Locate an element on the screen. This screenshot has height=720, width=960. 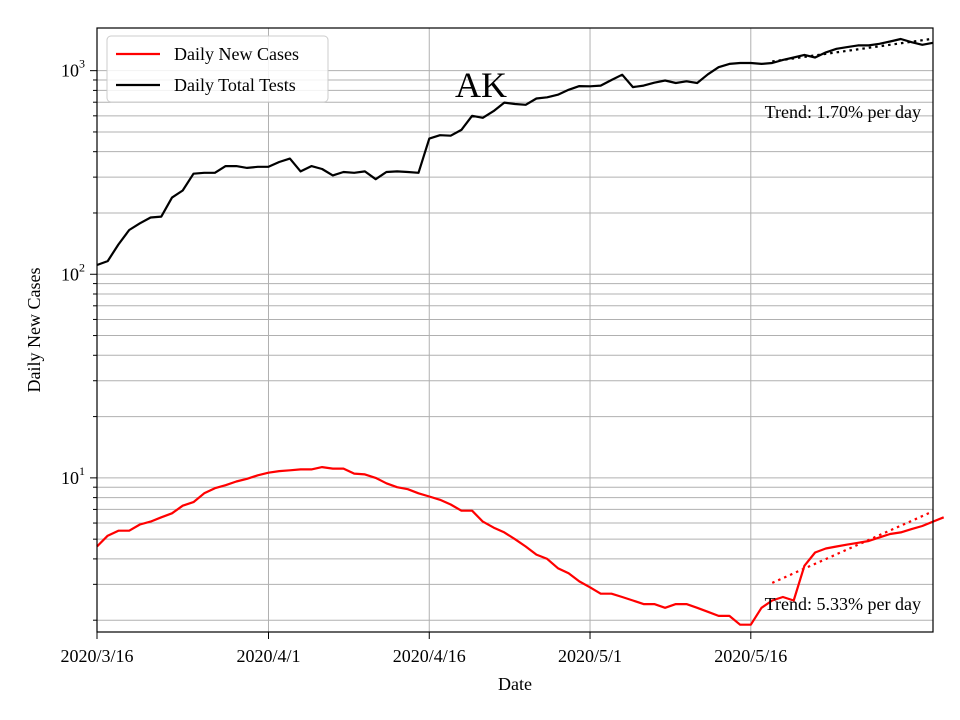
trend-label: Trend: 5.33% per day is located at coordinates (843, 604).